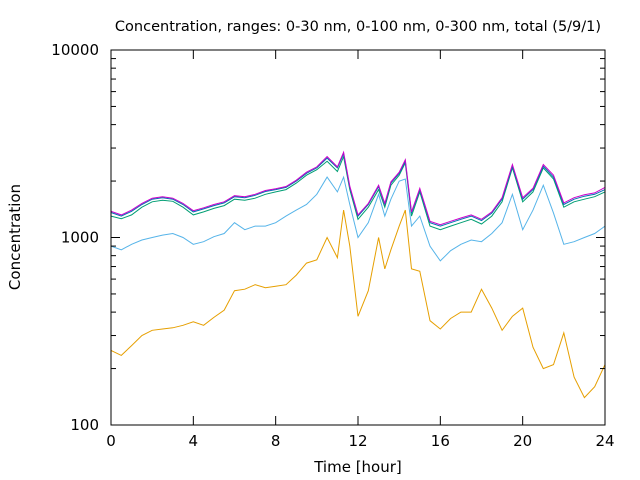 Image resolution: width=640 pixels, height=480 pixels. Describe the element at coordinates (194, 441) in the screenshot. I see `x-tick-label: 4` at that location.